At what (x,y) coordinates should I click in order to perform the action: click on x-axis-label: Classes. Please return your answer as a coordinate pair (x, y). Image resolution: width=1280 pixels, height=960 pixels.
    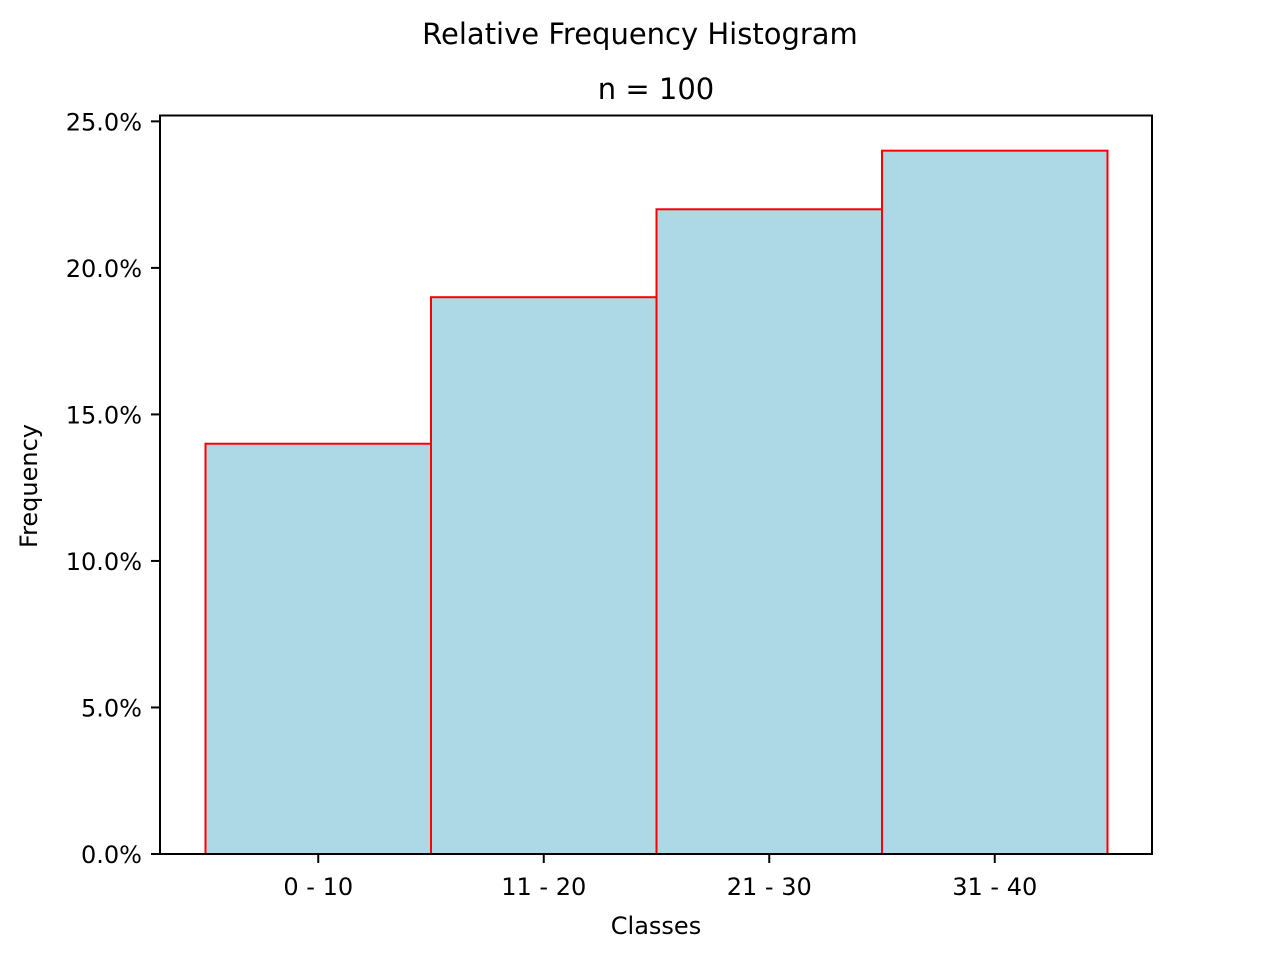
    Looking at the image, I should click on (656, 926).